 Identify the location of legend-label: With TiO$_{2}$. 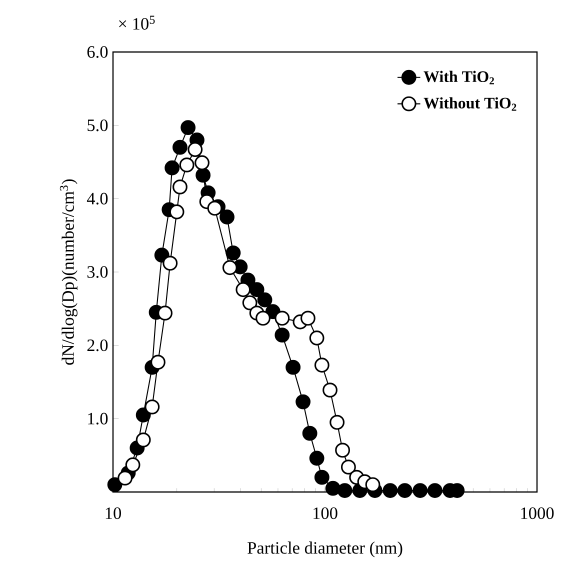
(459, 77).